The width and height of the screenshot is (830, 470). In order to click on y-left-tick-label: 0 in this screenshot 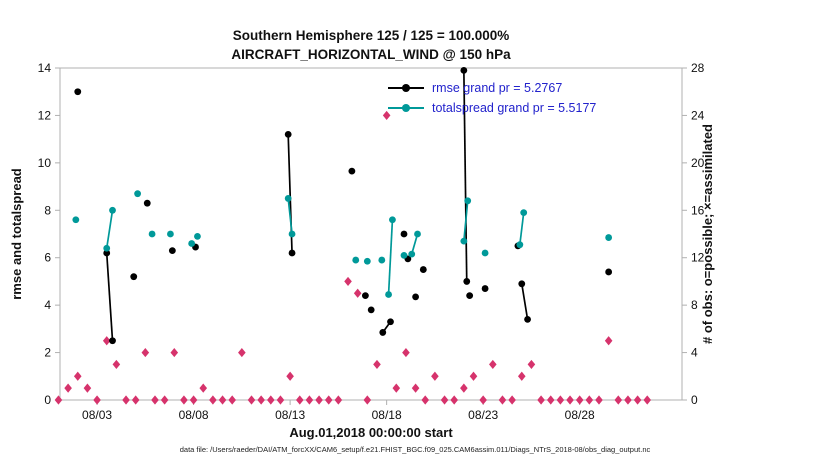, I will do `click(47, 400)`.